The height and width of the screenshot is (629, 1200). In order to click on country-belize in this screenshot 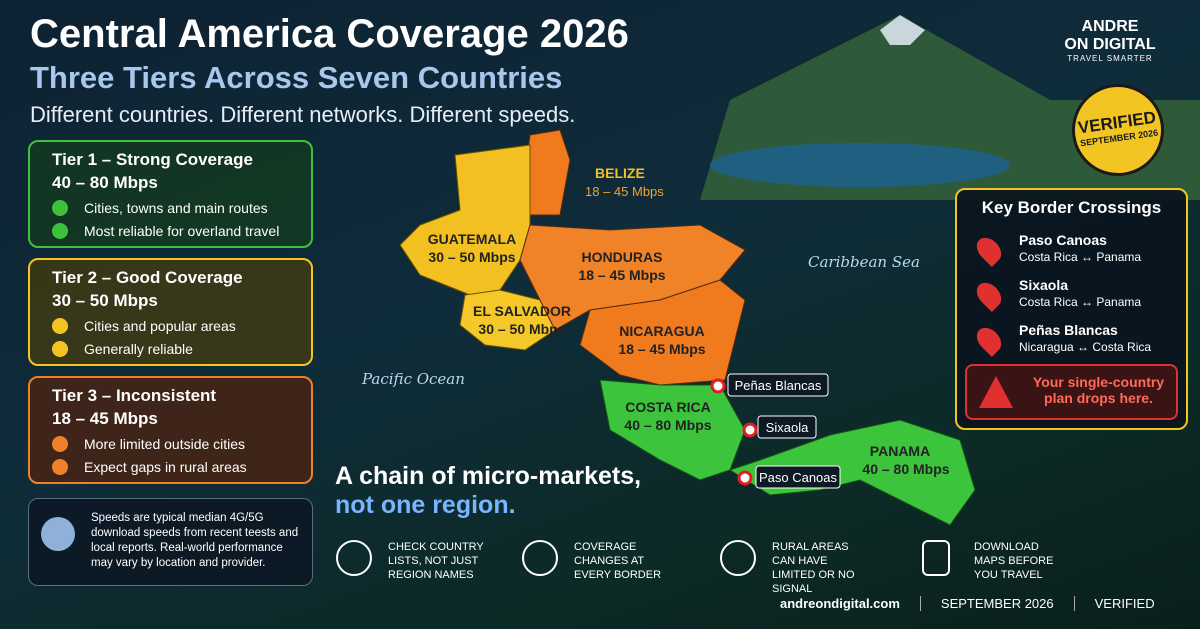, I will do `click(547, 172)`.